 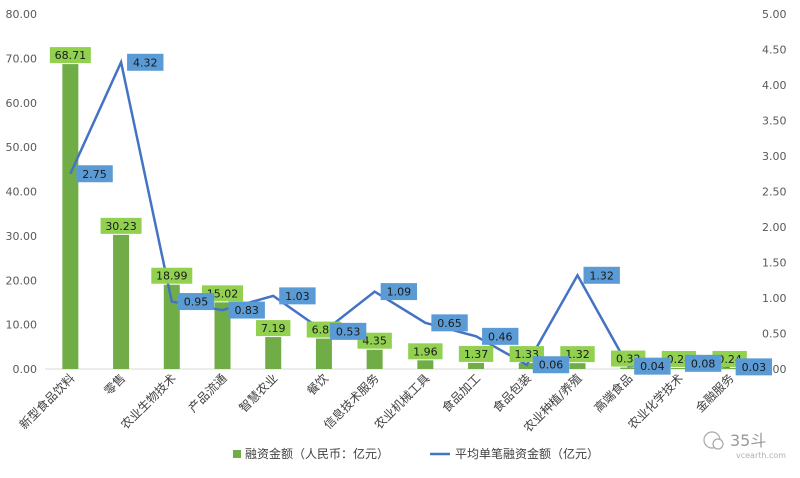 I want to click on legend-bar-swatch, so click(x=237, y=454).